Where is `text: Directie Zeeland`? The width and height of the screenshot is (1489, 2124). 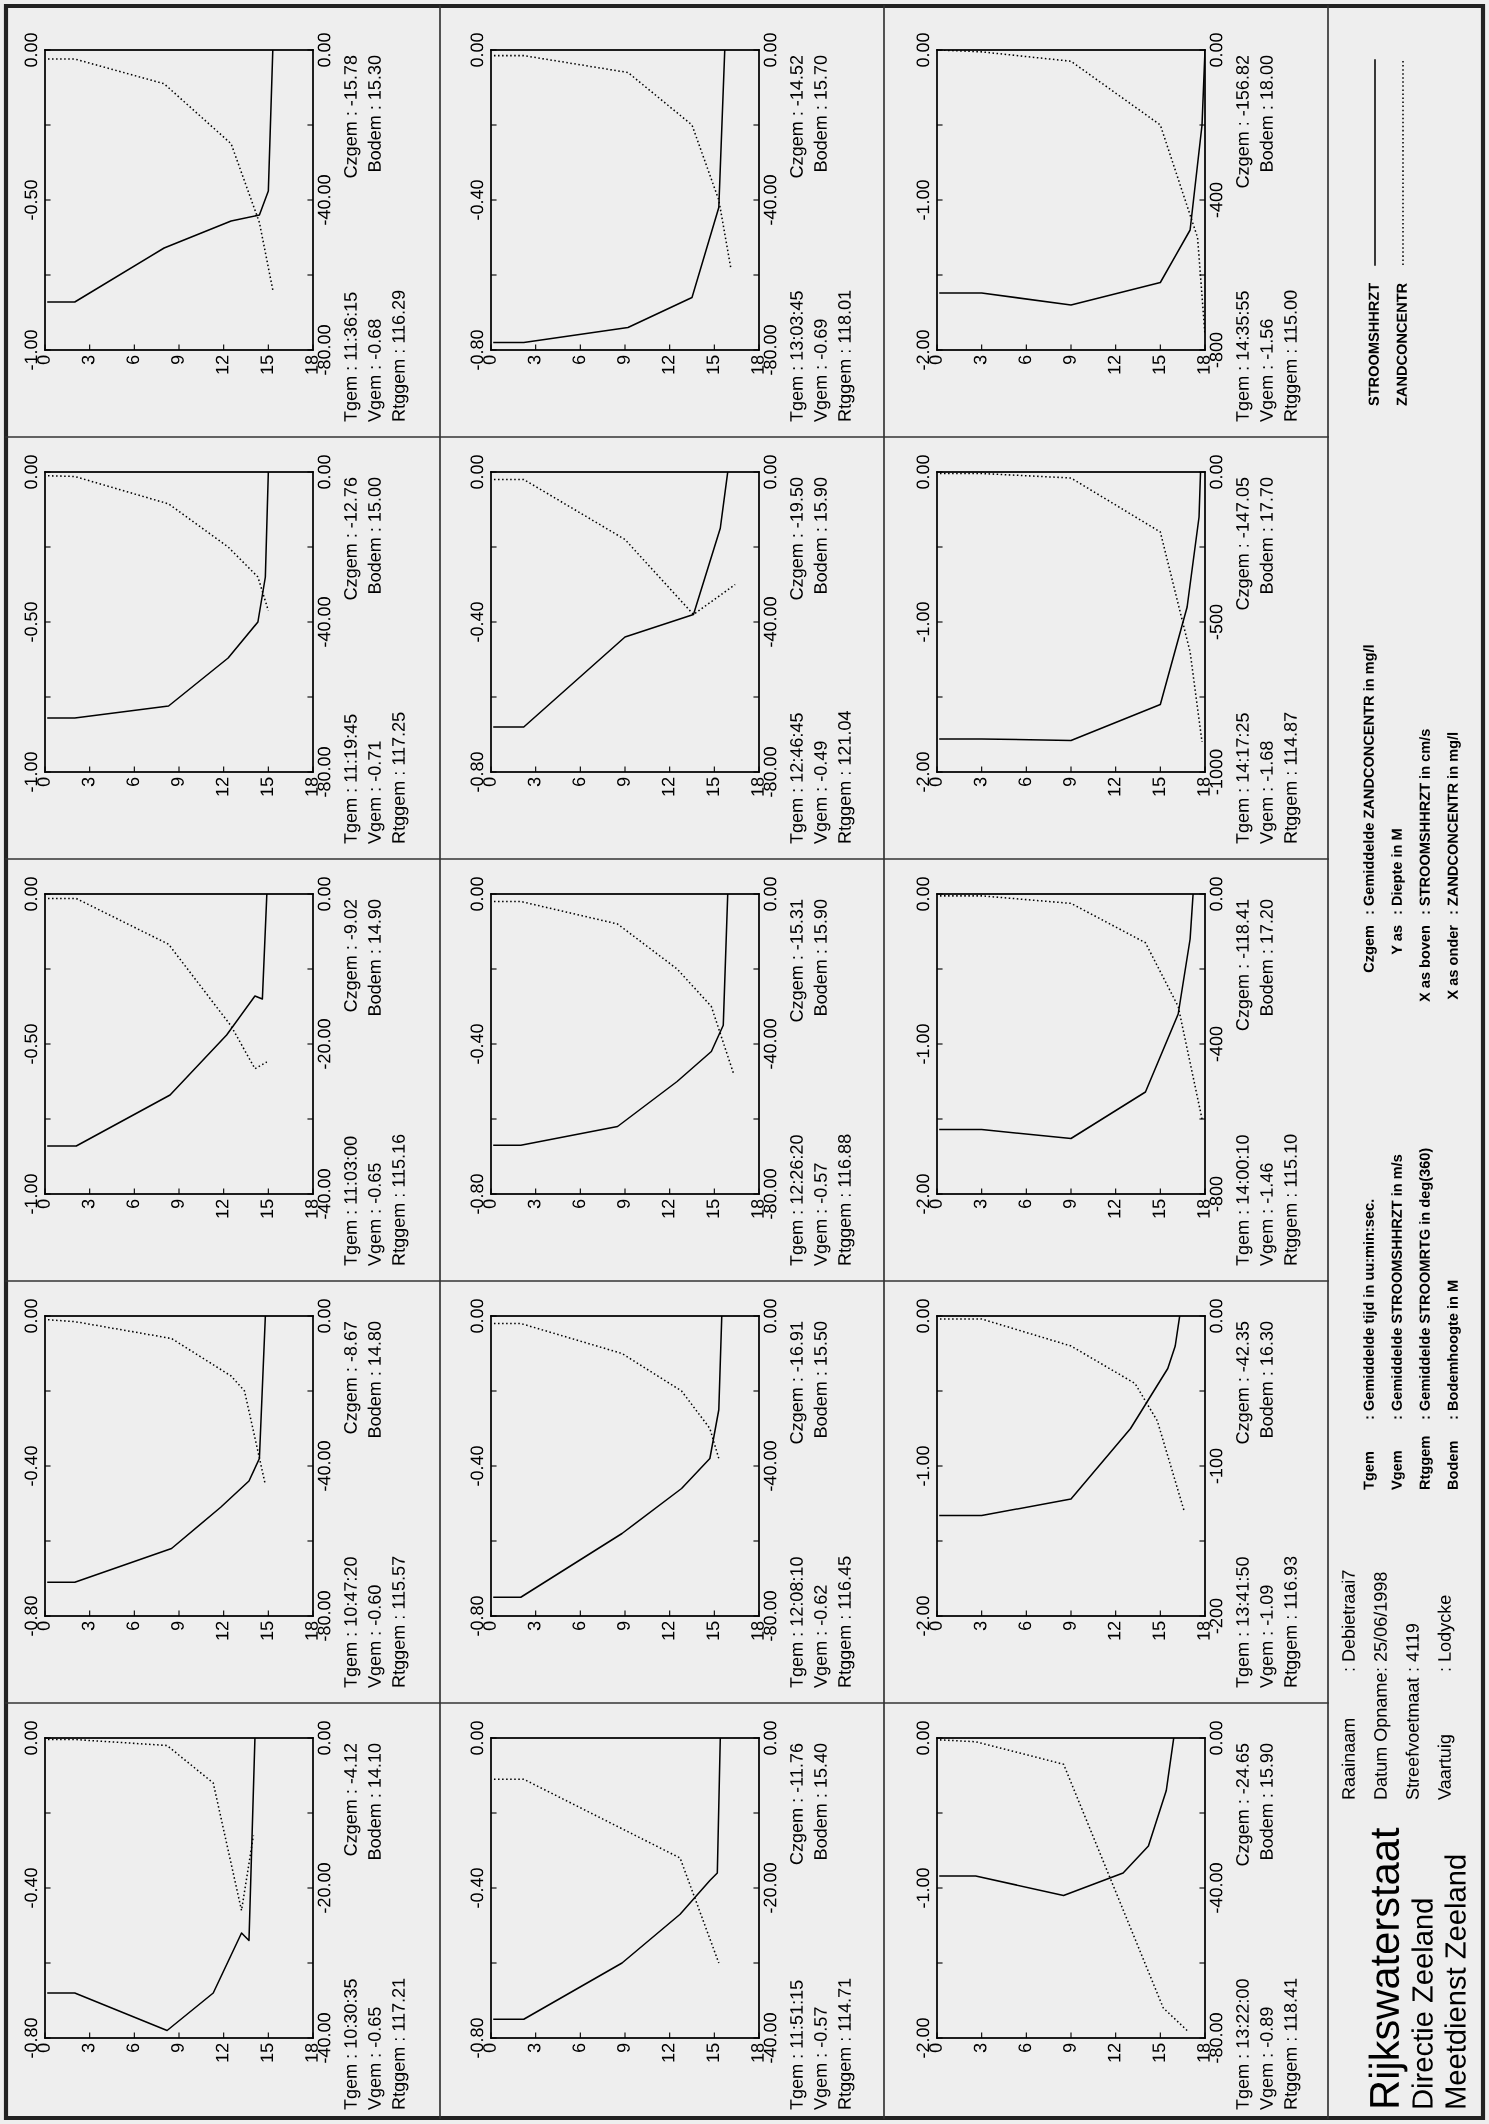
text: Directie Zeeland is located at coordinates (1422, 2003).